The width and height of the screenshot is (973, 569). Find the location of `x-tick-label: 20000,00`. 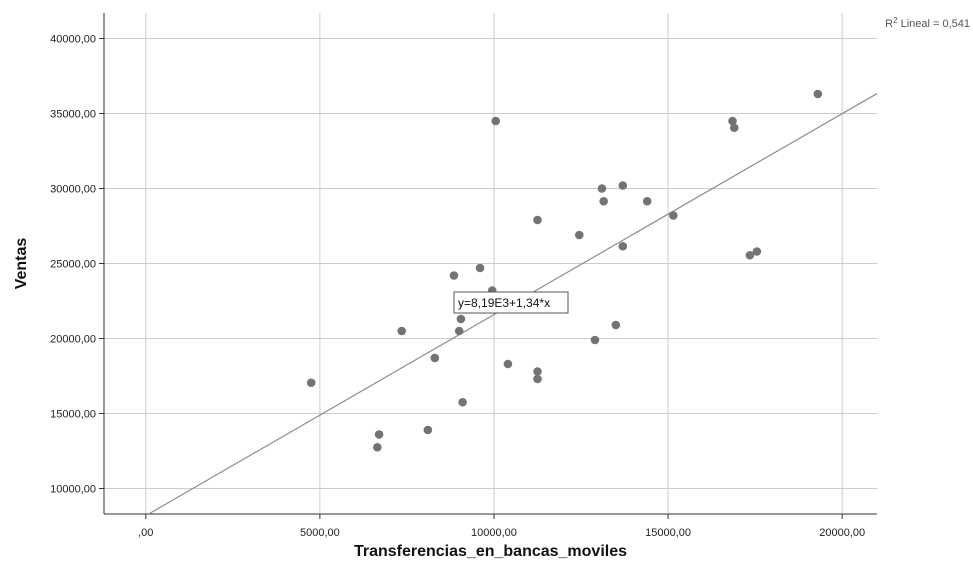

x-tick-label: 20000,00 is located at coordinates (842, 533).